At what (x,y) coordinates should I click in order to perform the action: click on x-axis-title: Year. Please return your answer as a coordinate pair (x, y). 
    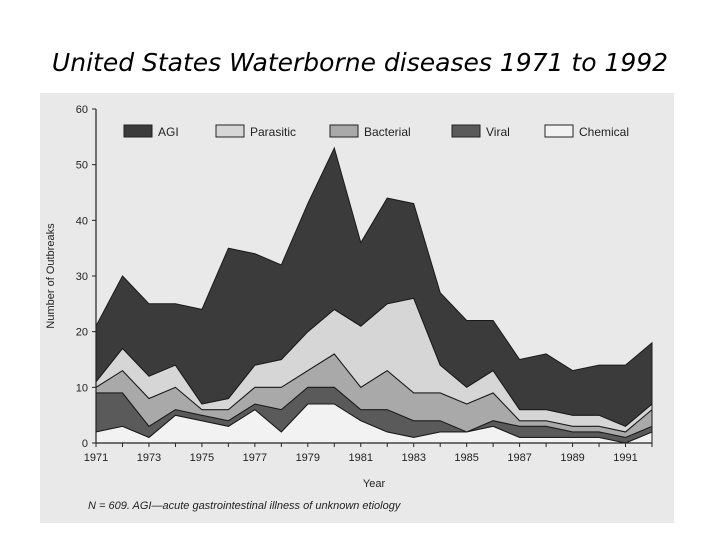
    Looking at the image, I should click on (374, 484).